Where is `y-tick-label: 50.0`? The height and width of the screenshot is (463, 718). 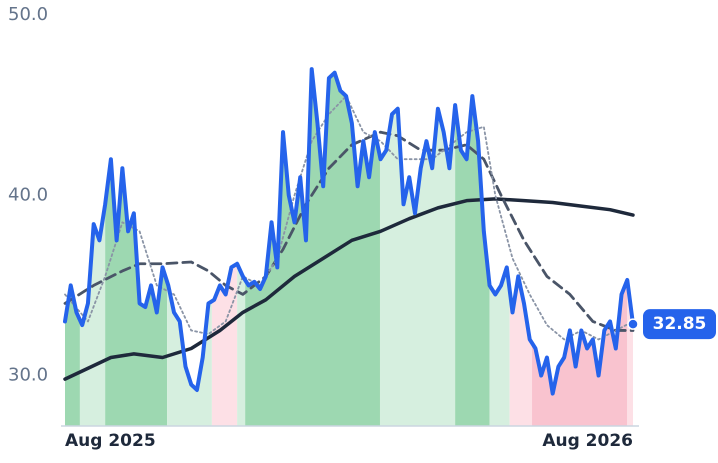 y-tick-label: 50.0 is located at coordinates (28, 14).